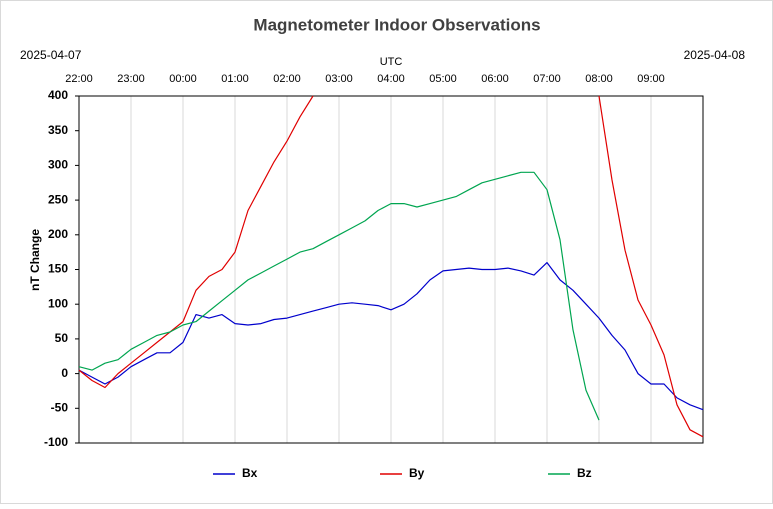 This screenshot has height=509, width=773. What do you see at coordinates (58, 199) in the screenshot?
I see `y-tick-label: 250` at bounding box center [58, 199].